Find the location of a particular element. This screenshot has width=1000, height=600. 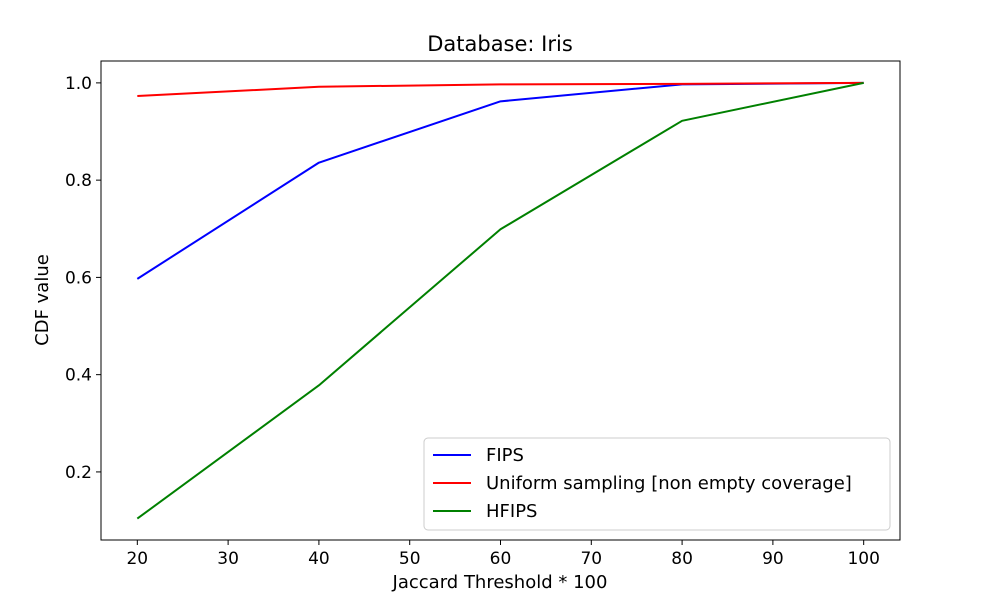

y-axis: 0.2 0.4 0.6 0.8 1.0 is located at coordinates (83, 278).